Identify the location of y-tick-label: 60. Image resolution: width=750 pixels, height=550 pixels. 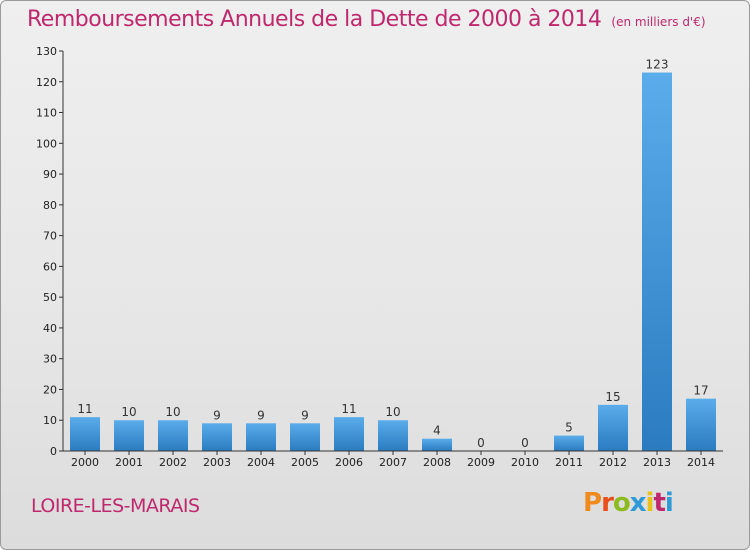
(50, 266).